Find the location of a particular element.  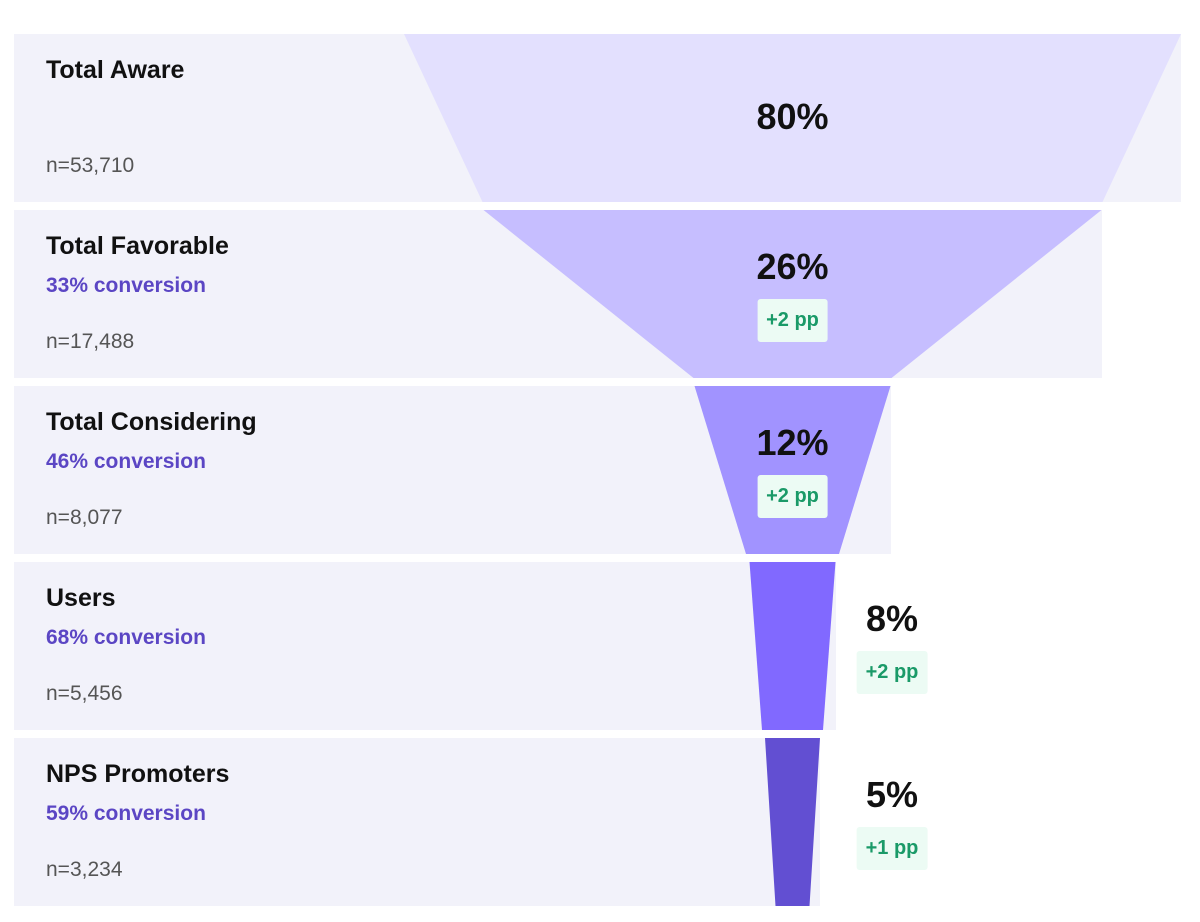

stage-value-label: 5% is located at coordinates (892, 794).